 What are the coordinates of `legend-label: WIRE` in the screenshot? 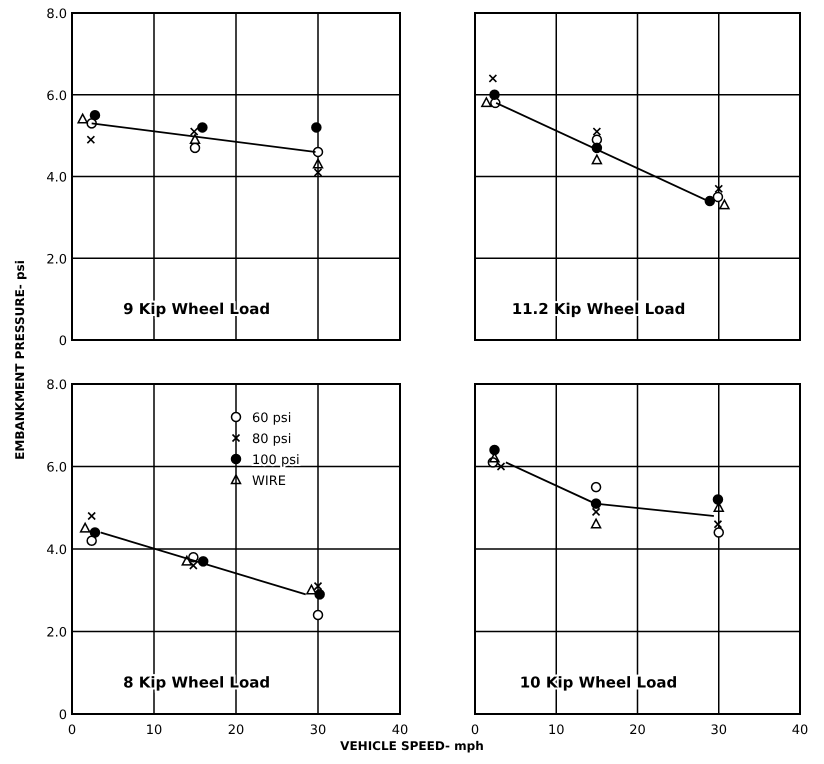 It's located at (269, 481).